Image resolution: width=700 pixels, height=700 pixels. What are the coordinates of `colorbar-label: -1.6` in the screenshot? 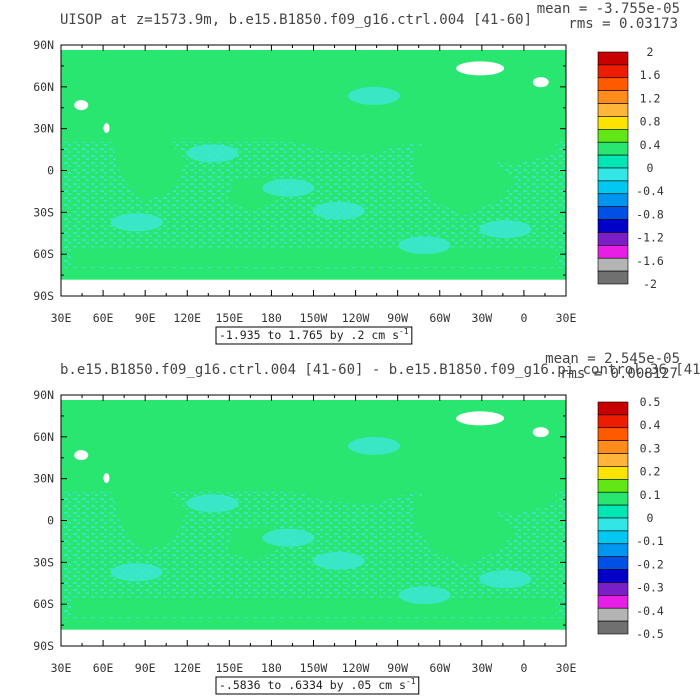 It's located at (650, 261).